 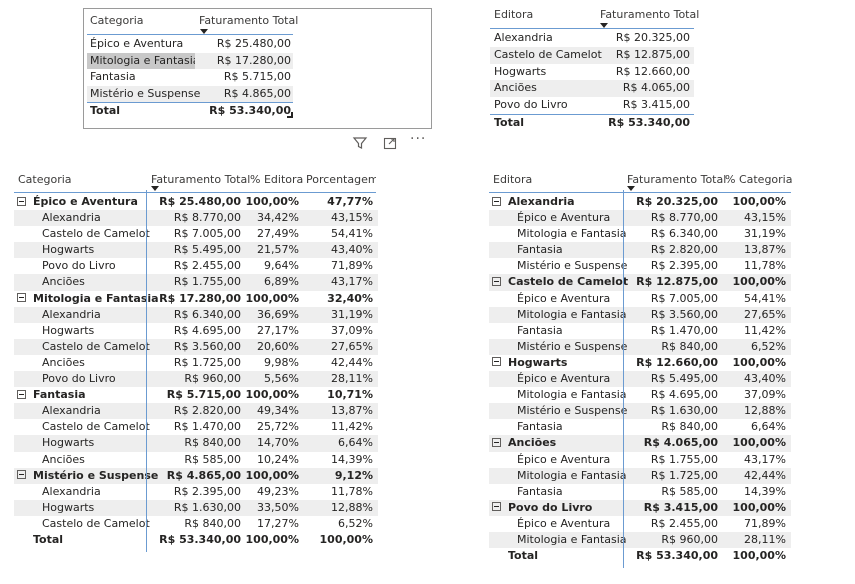 I want to click on group-row: Castelo de Camelot R$ 12.875,00 100,00%, so click(x=640, y=282).